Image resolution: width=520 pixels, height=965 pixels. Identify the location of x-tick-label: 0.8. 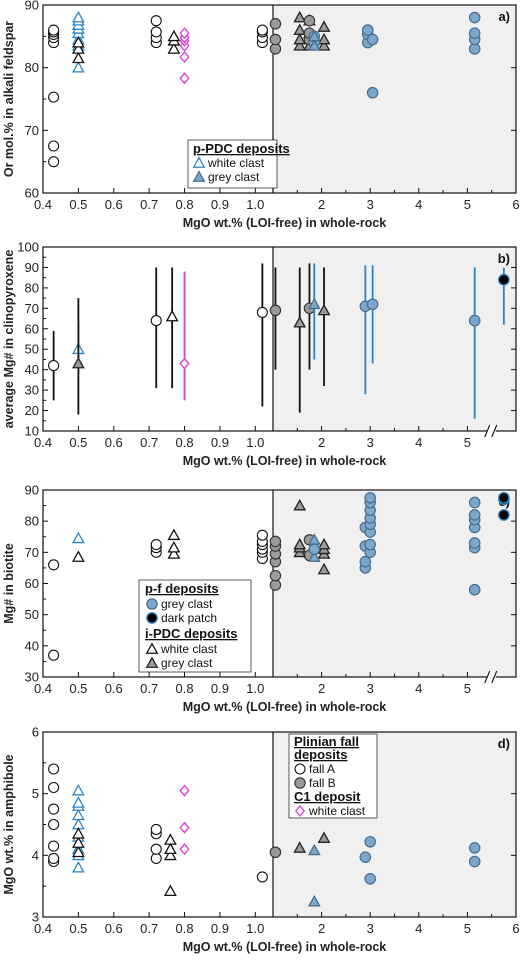
(184, 442).